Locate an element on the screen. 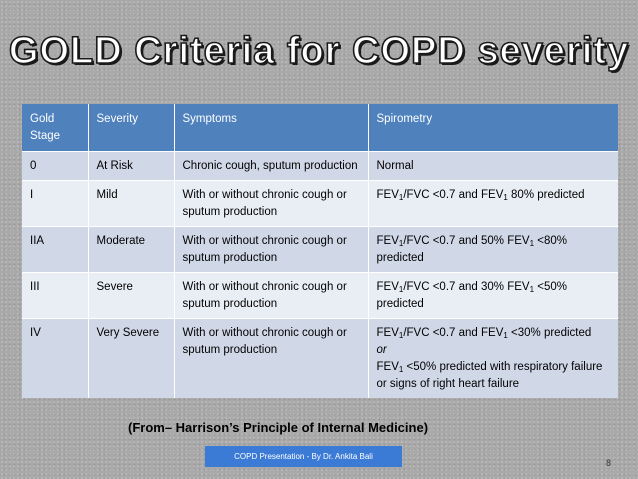  header-gold-stage: Gold Stage is located at coordinates (55, 128).